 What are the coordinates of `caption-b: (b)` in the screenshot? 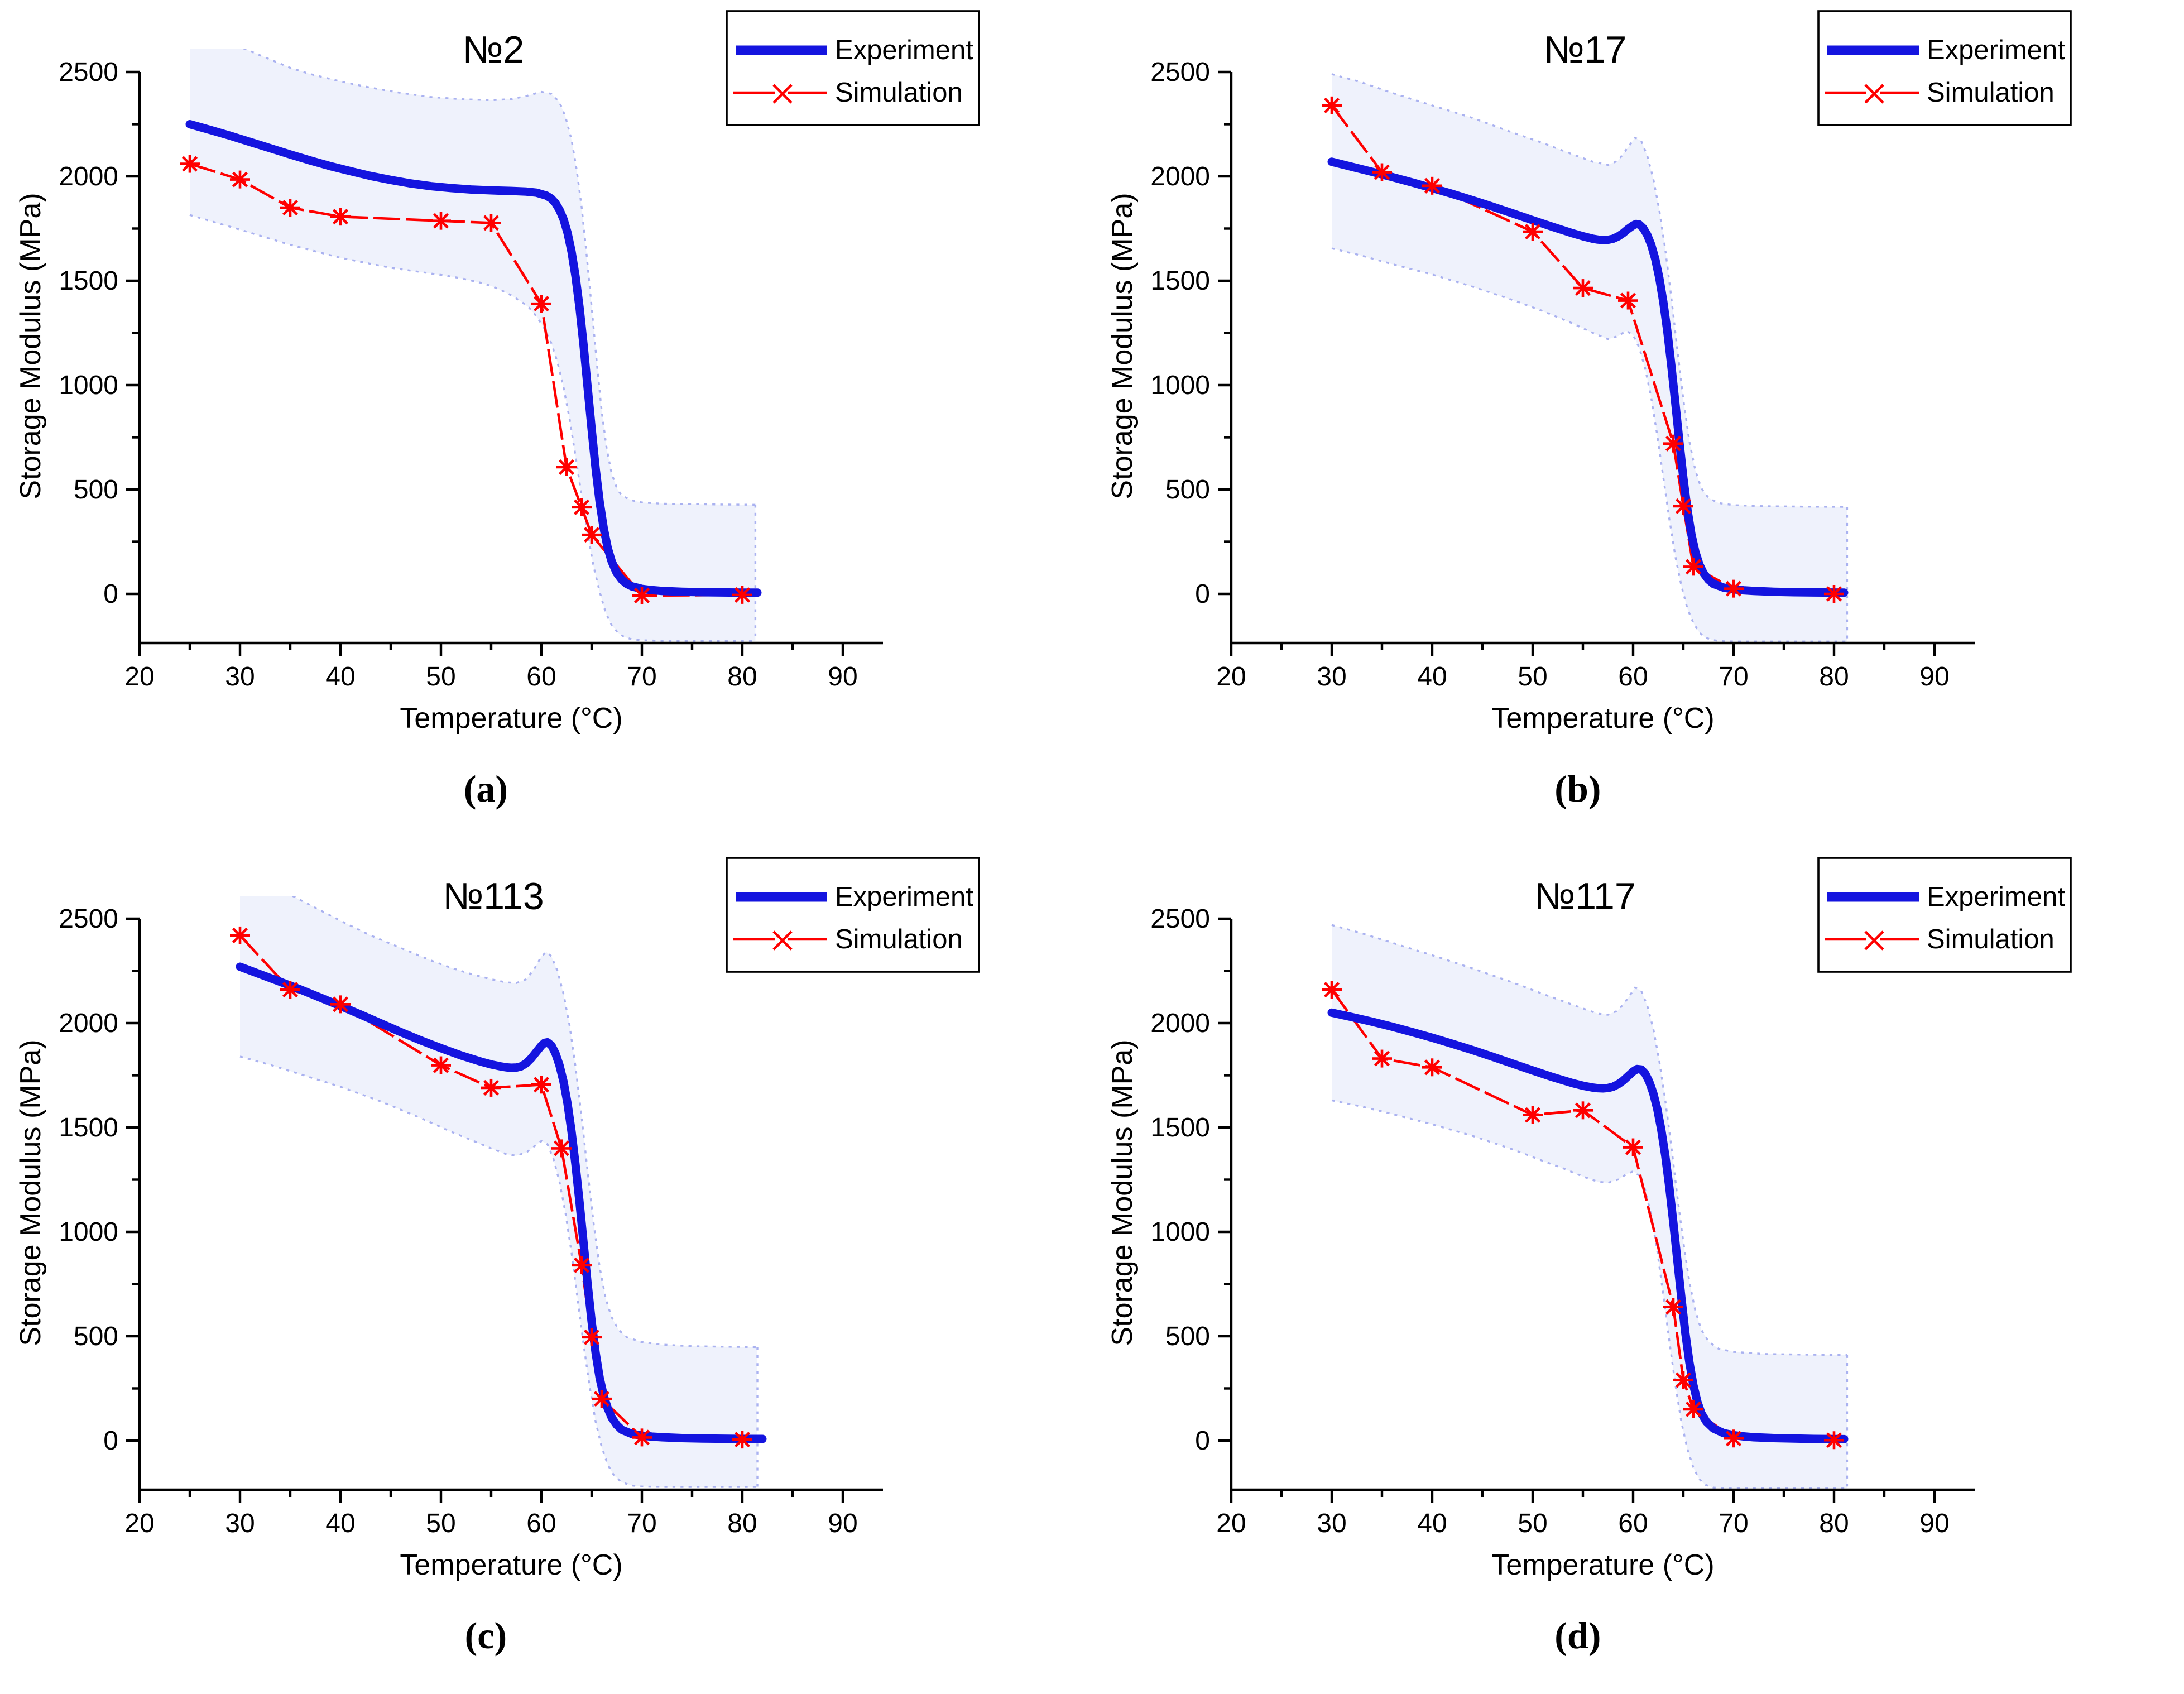 It's located at (1638, 794).